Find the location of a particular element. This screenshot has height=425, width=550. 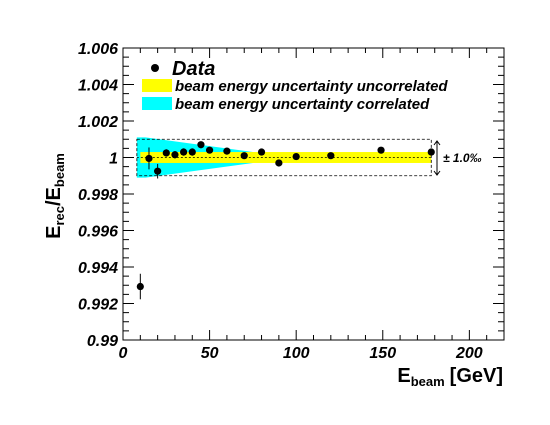

legend-label-uncorrelated: beam energy uncertainty uncorrelated is located at coordinates (311, 86).